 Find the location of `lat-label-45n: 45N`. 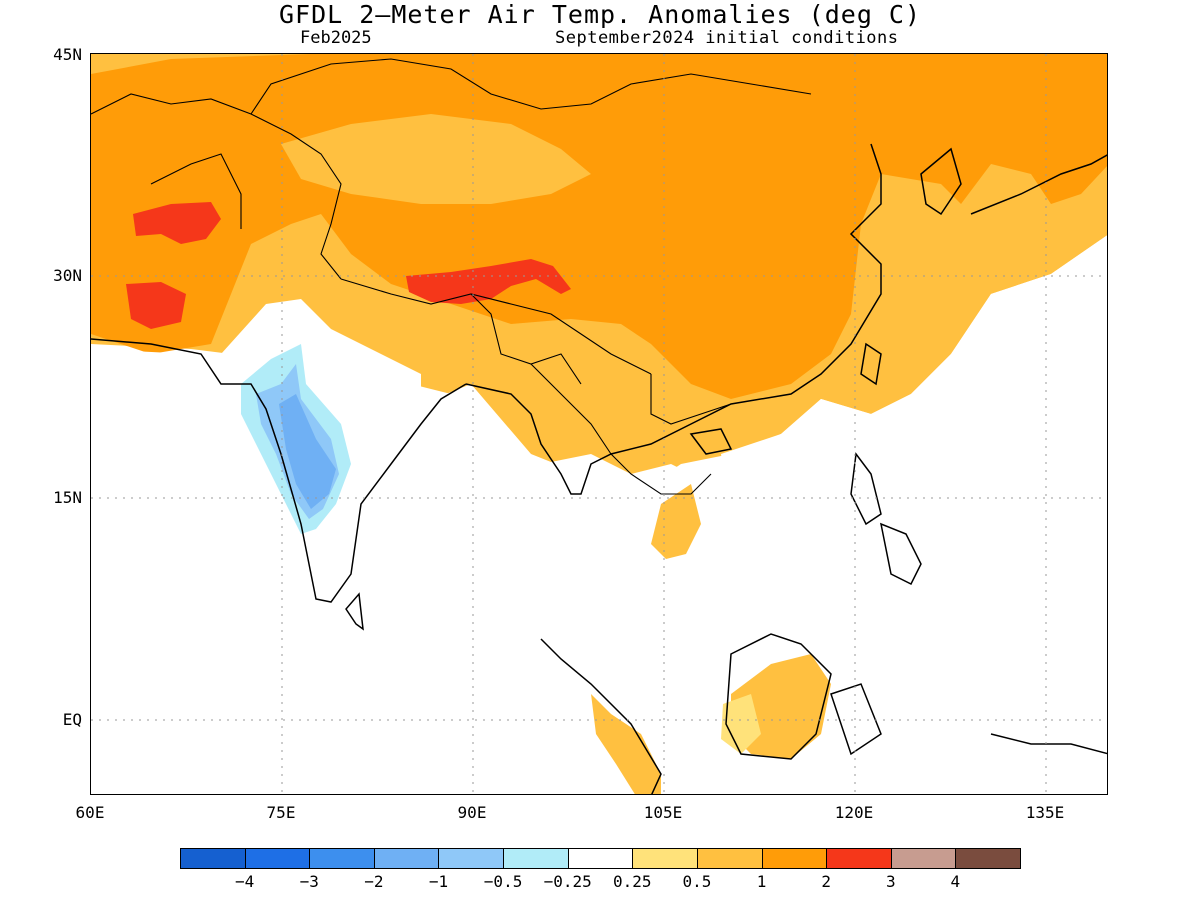

lat-label-45n: 45N is located at coordinates (67, 54).